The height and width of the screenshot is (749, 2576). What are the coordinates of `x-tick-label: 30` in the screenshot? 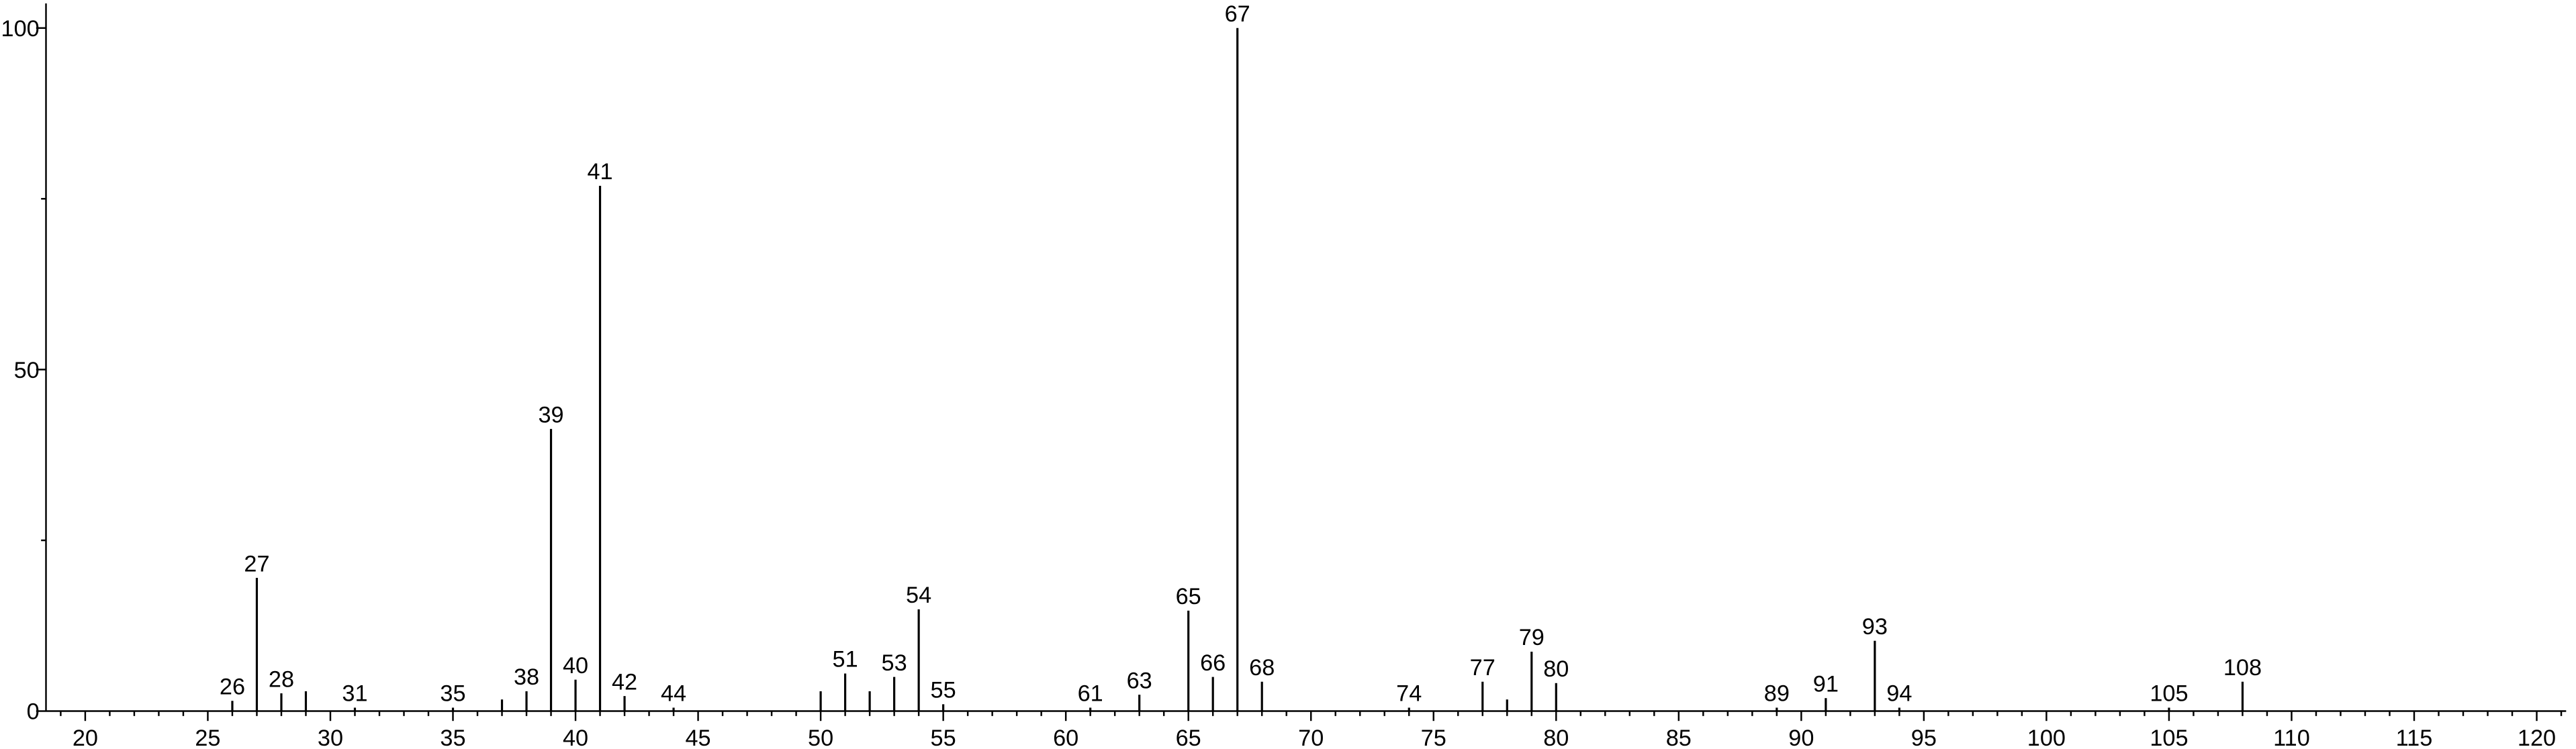 It's located at (330, 738).